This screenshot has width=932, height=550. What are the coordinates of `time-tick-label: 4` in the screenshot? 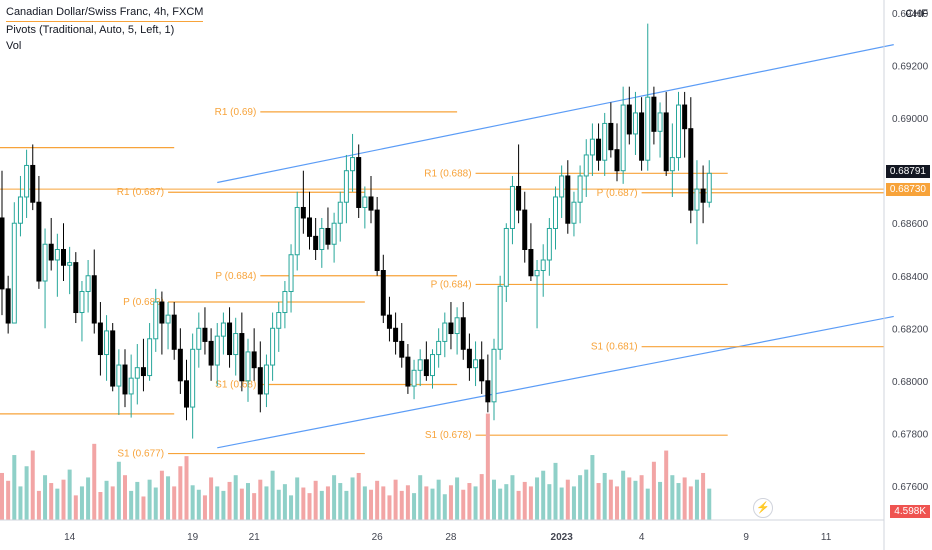 It's located at (642, 537).